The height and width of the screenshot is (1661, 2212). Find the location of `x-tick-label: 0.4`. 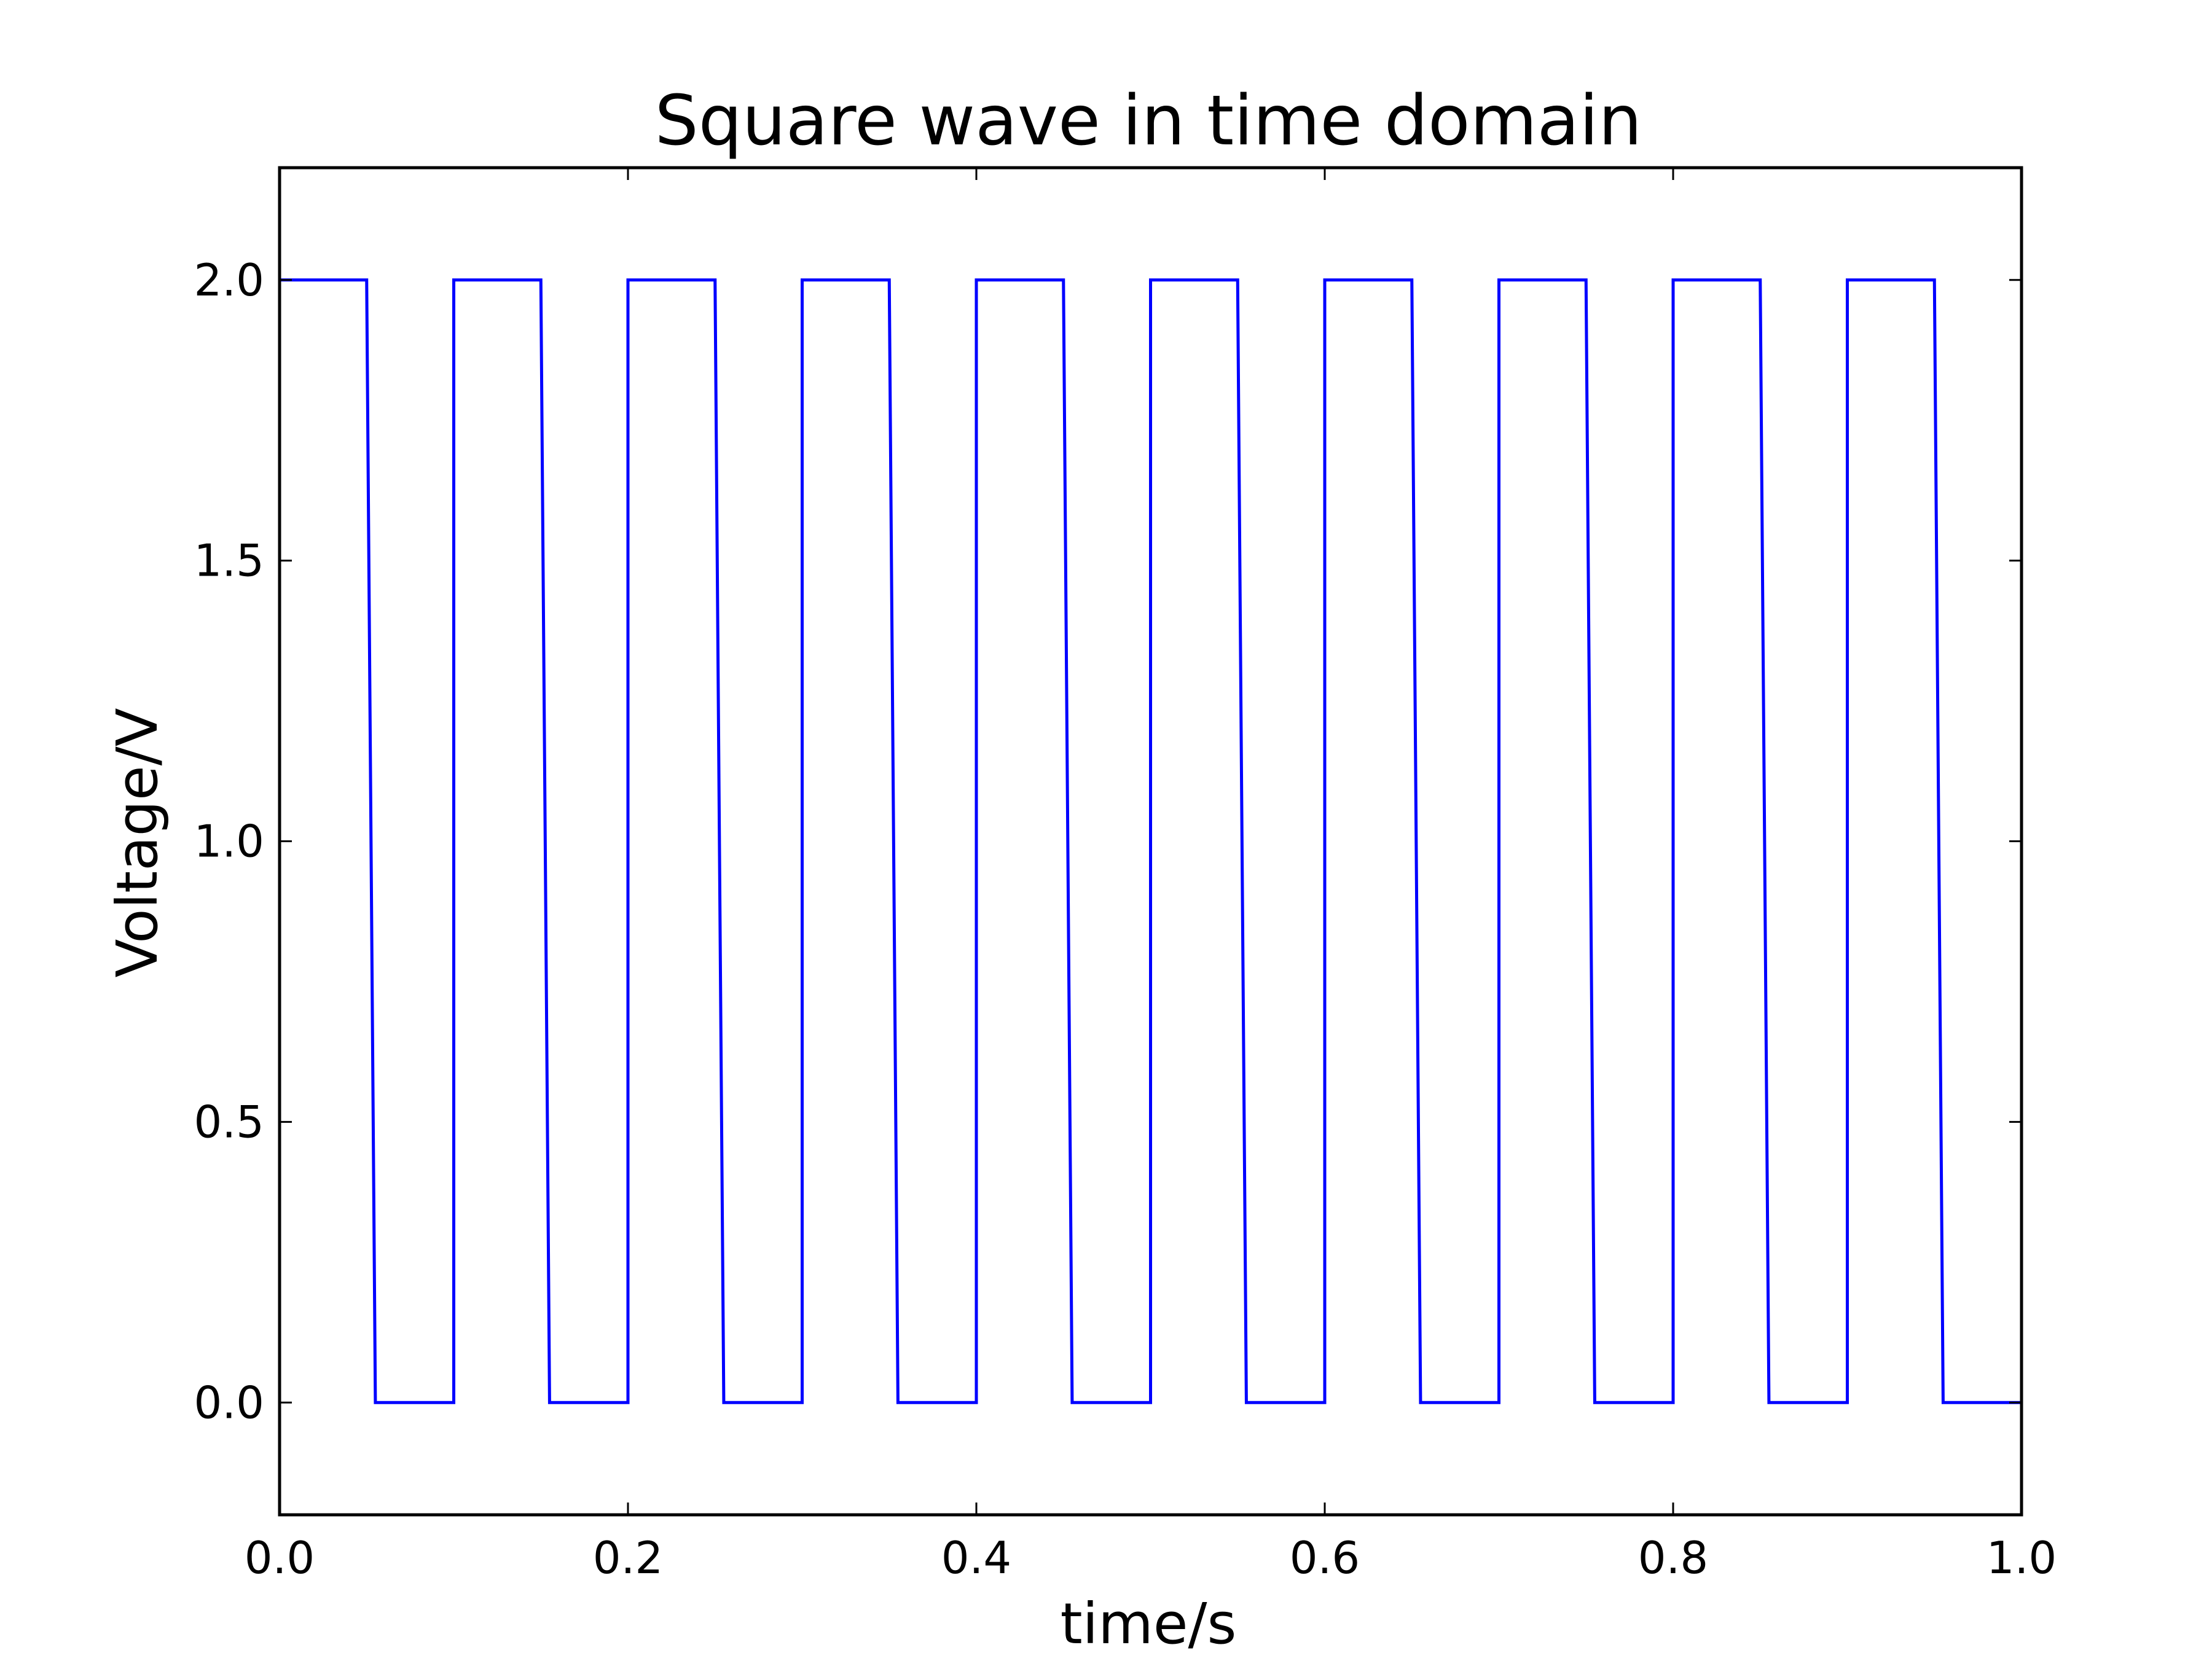

x-tick-label: 0.4 is located at coordinates (976, 1558).